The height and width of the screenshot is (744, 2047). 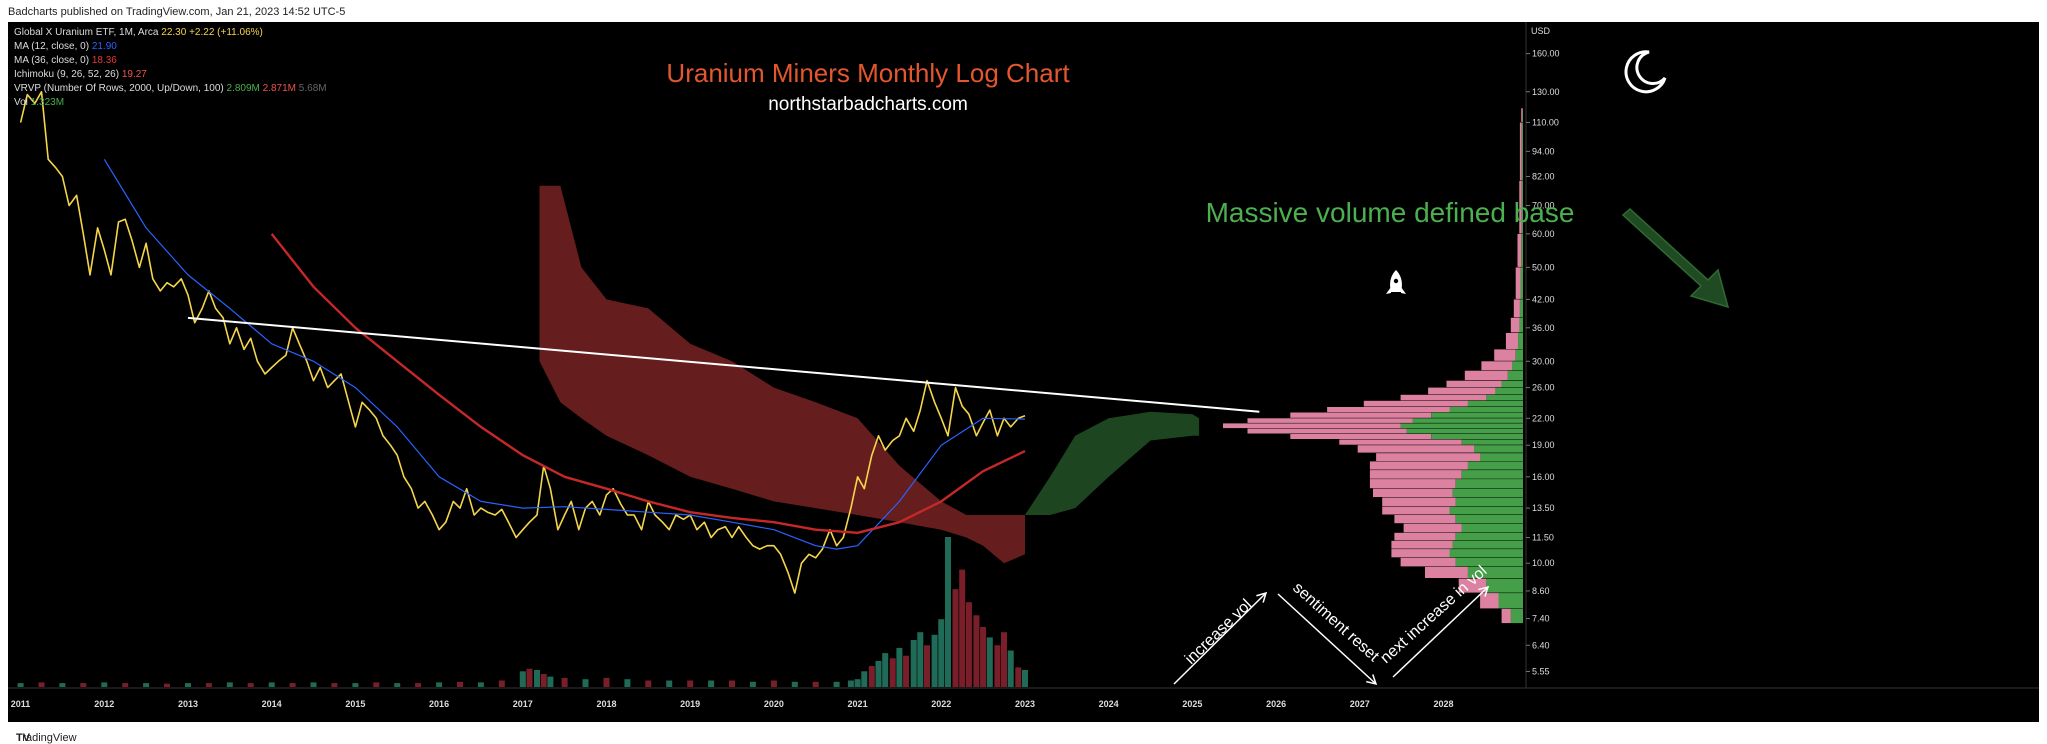 I want to click on increase-vol-label: increase vol, so click(x=1218, y=632).